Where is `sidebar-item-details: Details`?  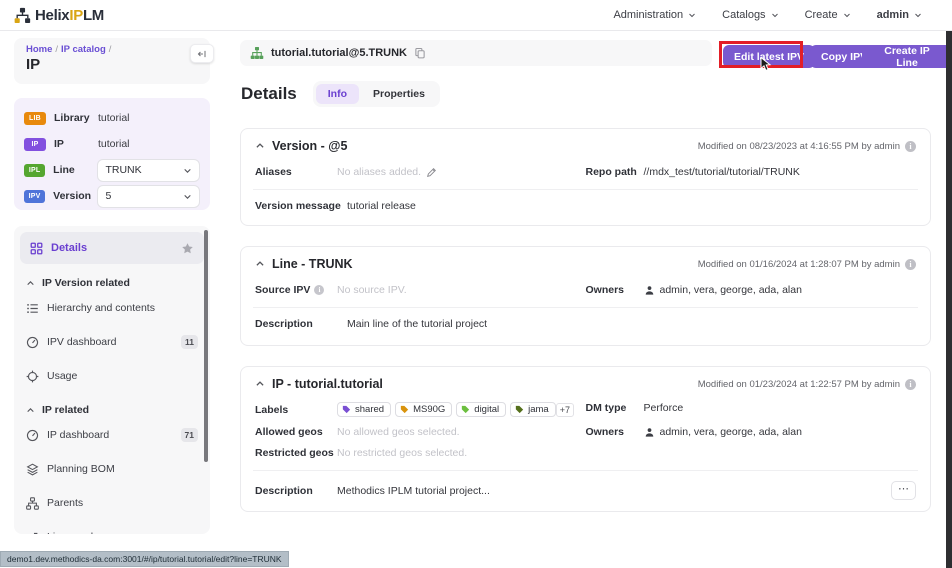
sidebar-item-details: Details is located at coordinates (112, 248).